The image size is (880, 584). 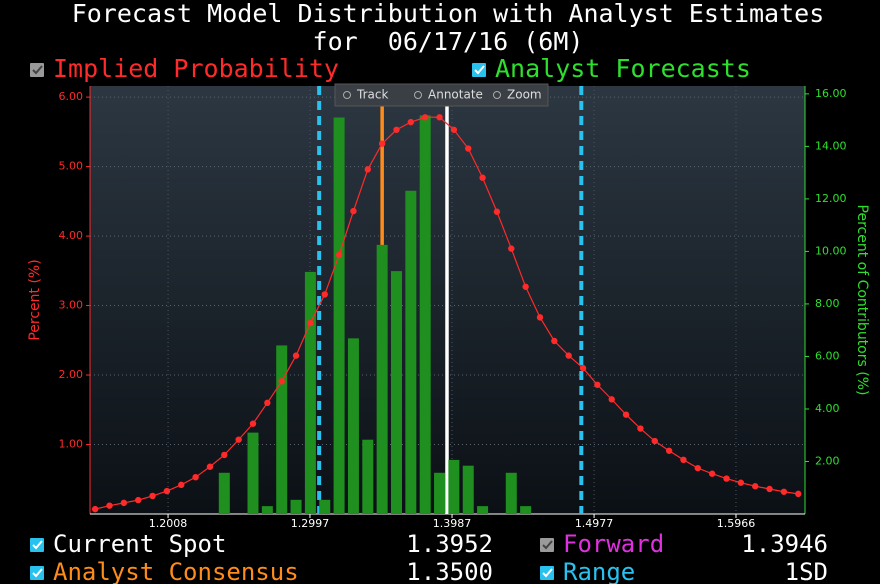 What do you see at coordinates (71, 374) in the screenshot?
I see `y-tick-label: 2.00` at bounding box center [71, 374].